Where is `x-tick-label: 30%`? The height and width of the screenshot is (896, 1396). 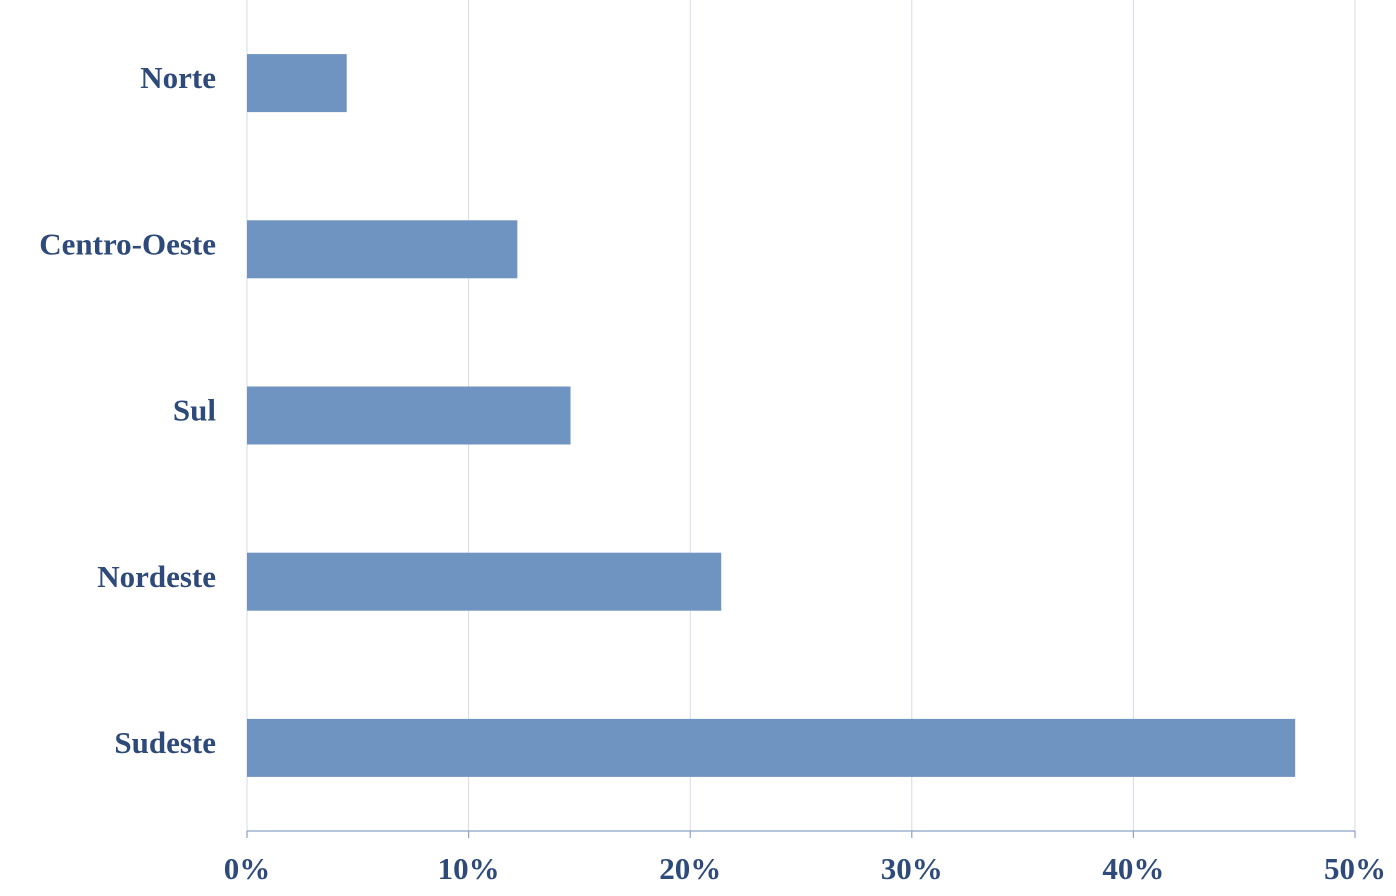
x-tick-label: 30% is located at coordinates (912, 868).